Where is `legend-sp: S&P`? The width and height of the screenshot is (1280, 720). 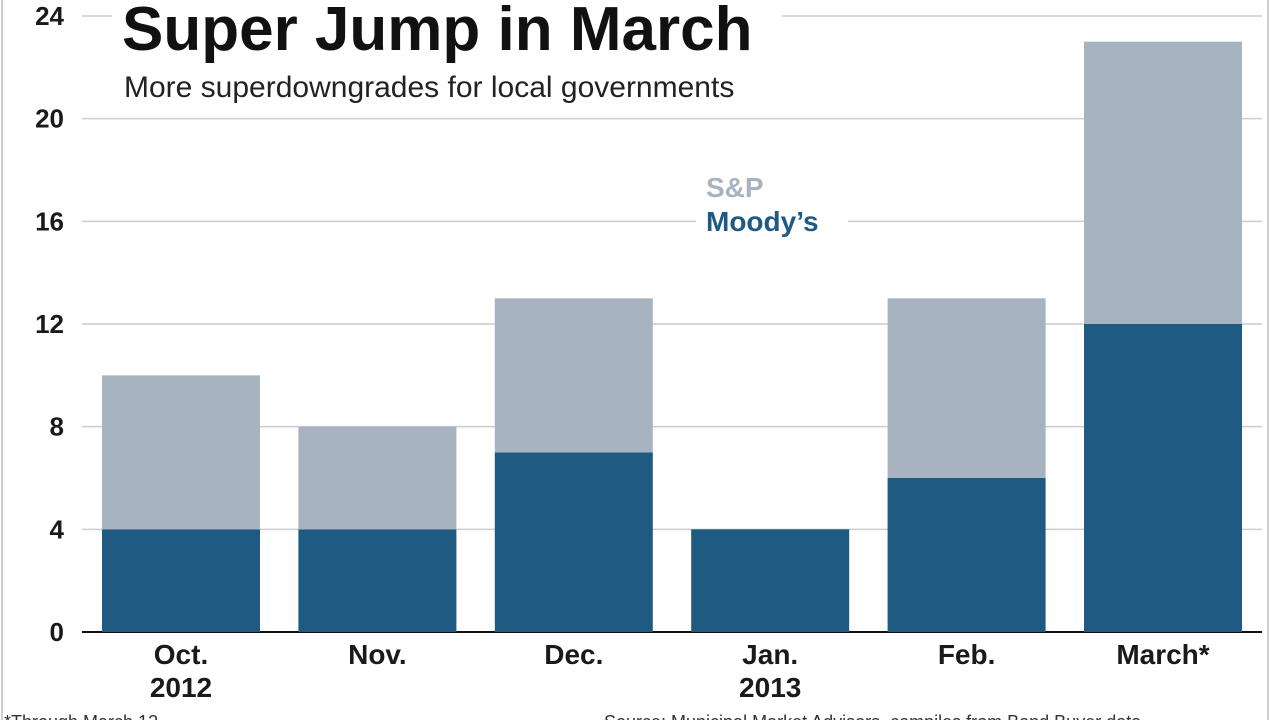
legend-sp: S&P is located at coordinates (735, 187).